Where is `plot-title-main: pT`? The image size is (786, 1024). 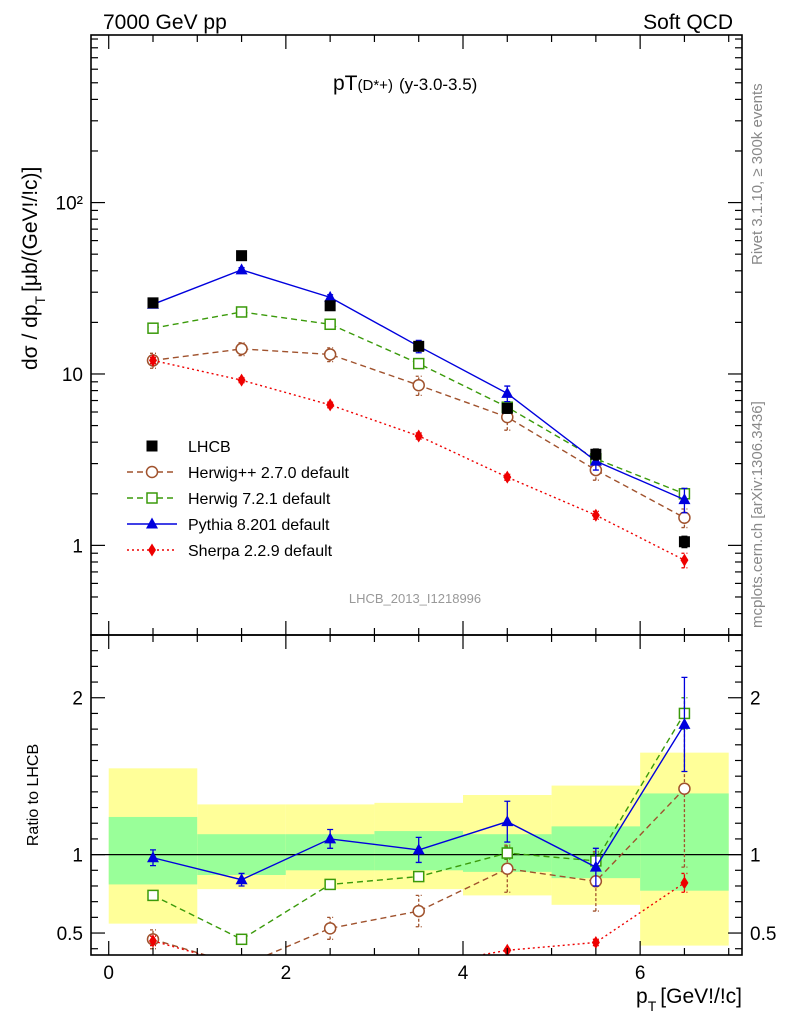 plot-title-main: pT is located at coordinates (345, 83).